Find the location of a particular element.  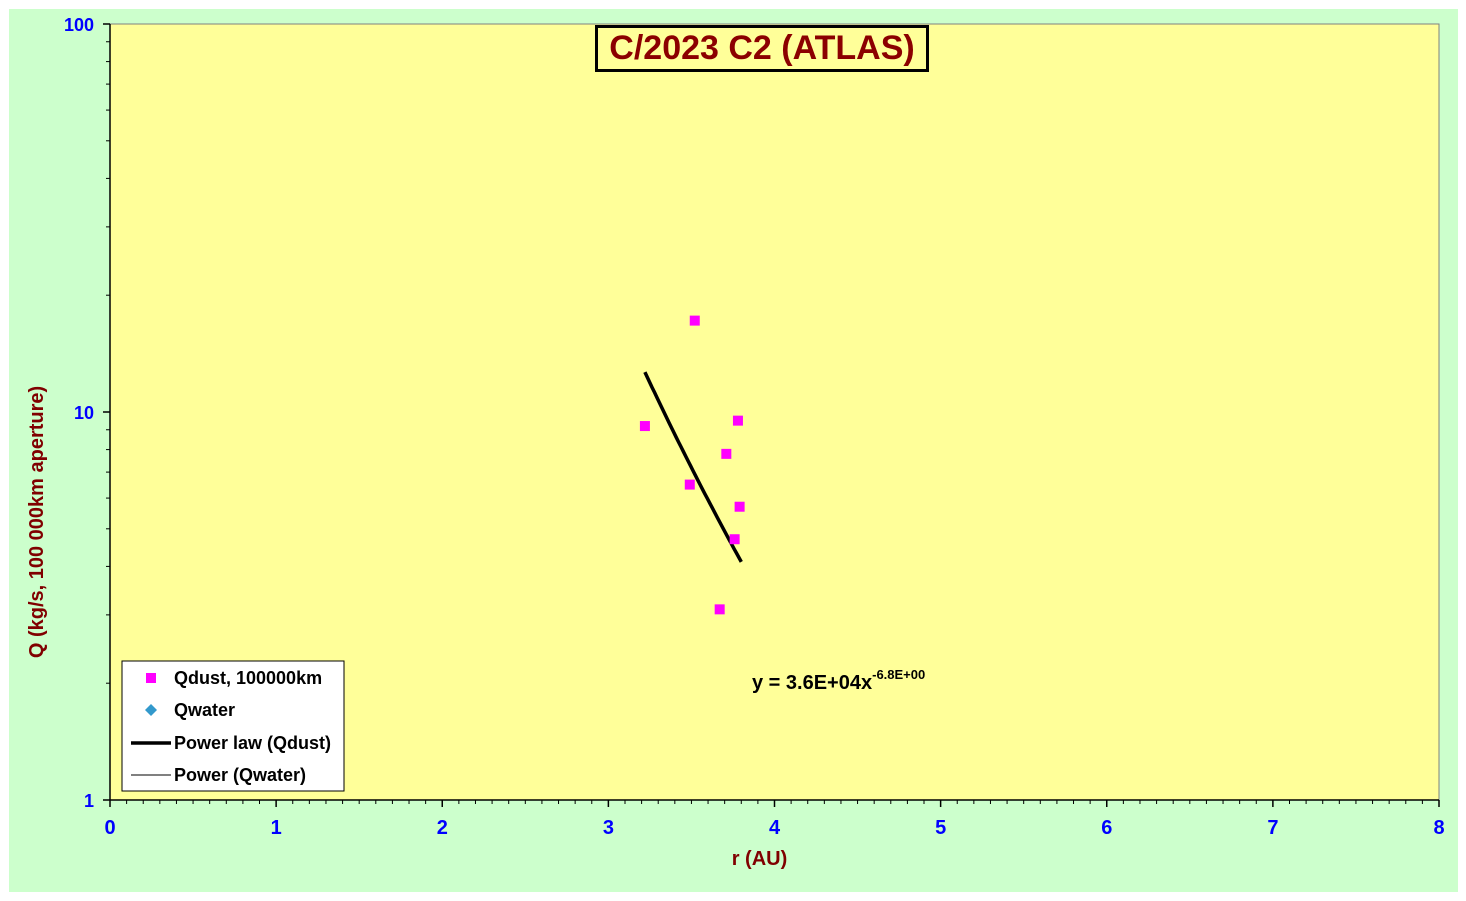

y-axis-title: Q (kg/s, 100 000km aperture) is located at coordinates (37, 522).